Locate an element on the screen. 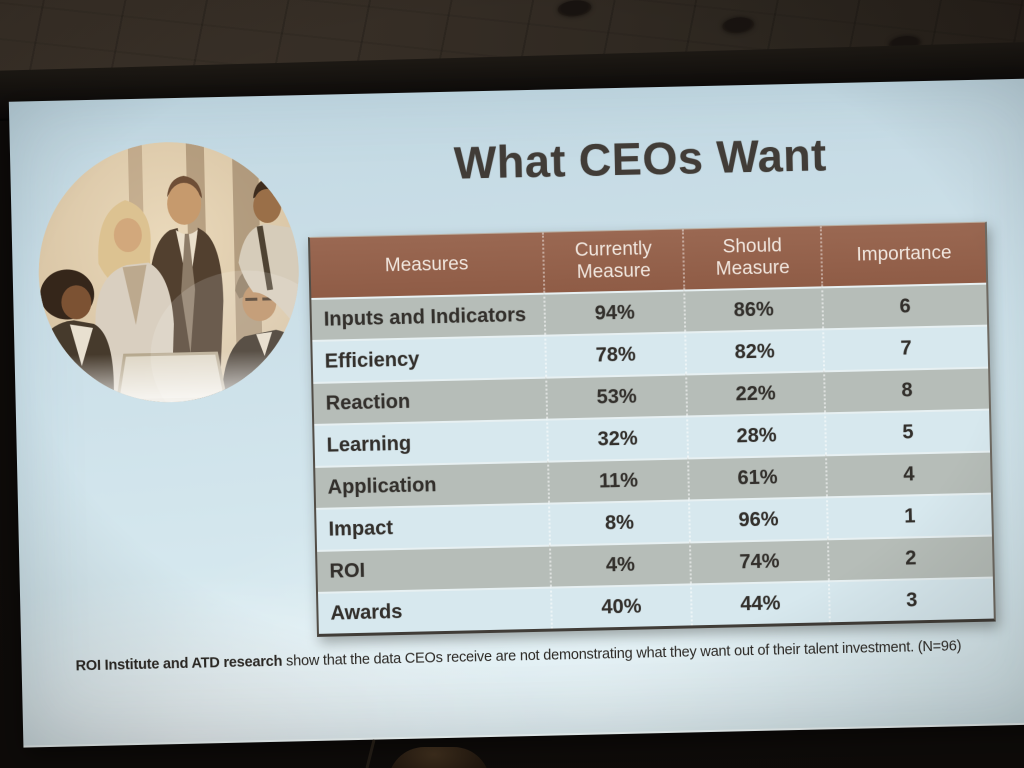 This screenshot has height=768, width=1024. team-photo-illustration is located at coordinates (168, 273).